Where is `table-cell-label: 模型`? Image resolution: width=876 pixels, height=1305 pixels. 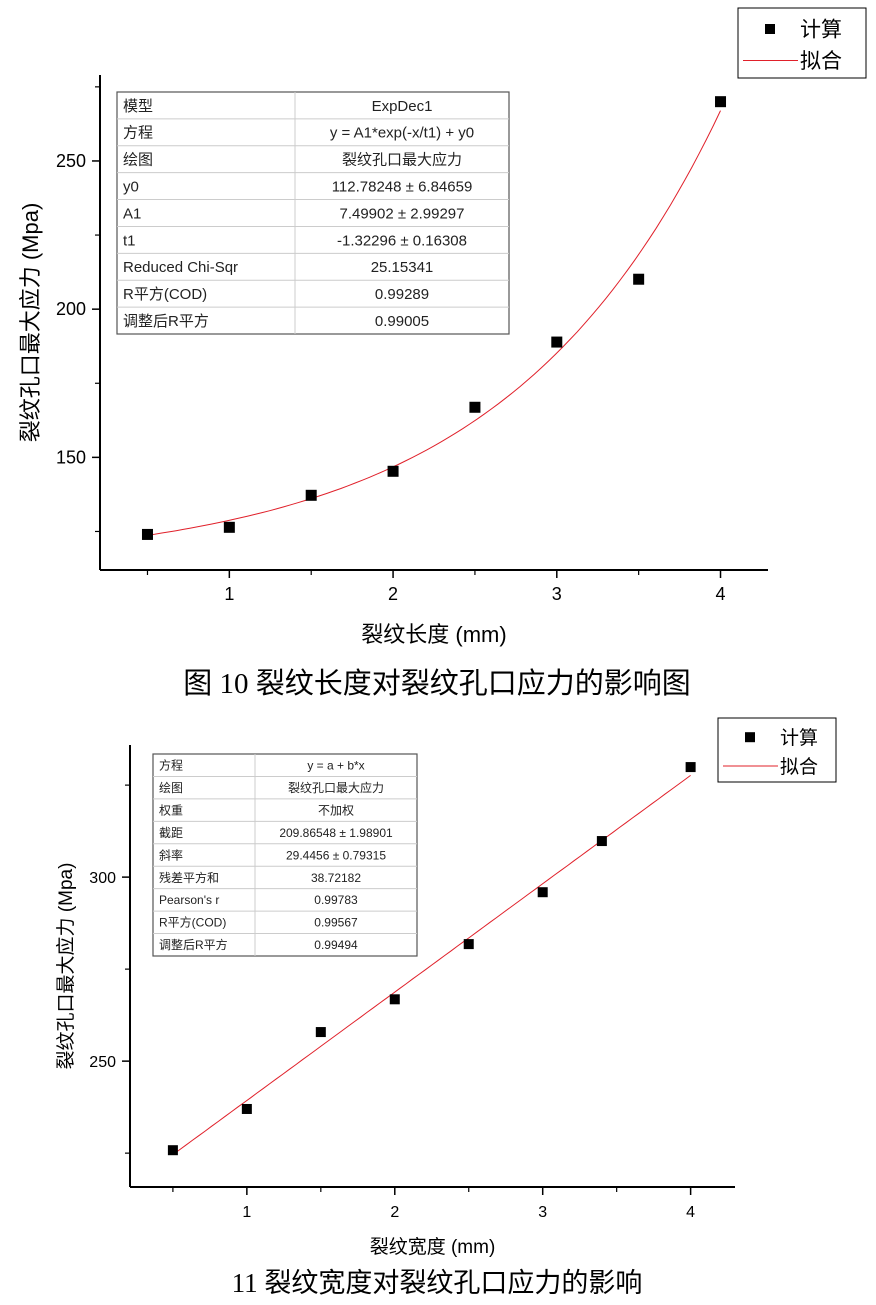
table-cell-label: 模型 is located at coordinates (138, 106).